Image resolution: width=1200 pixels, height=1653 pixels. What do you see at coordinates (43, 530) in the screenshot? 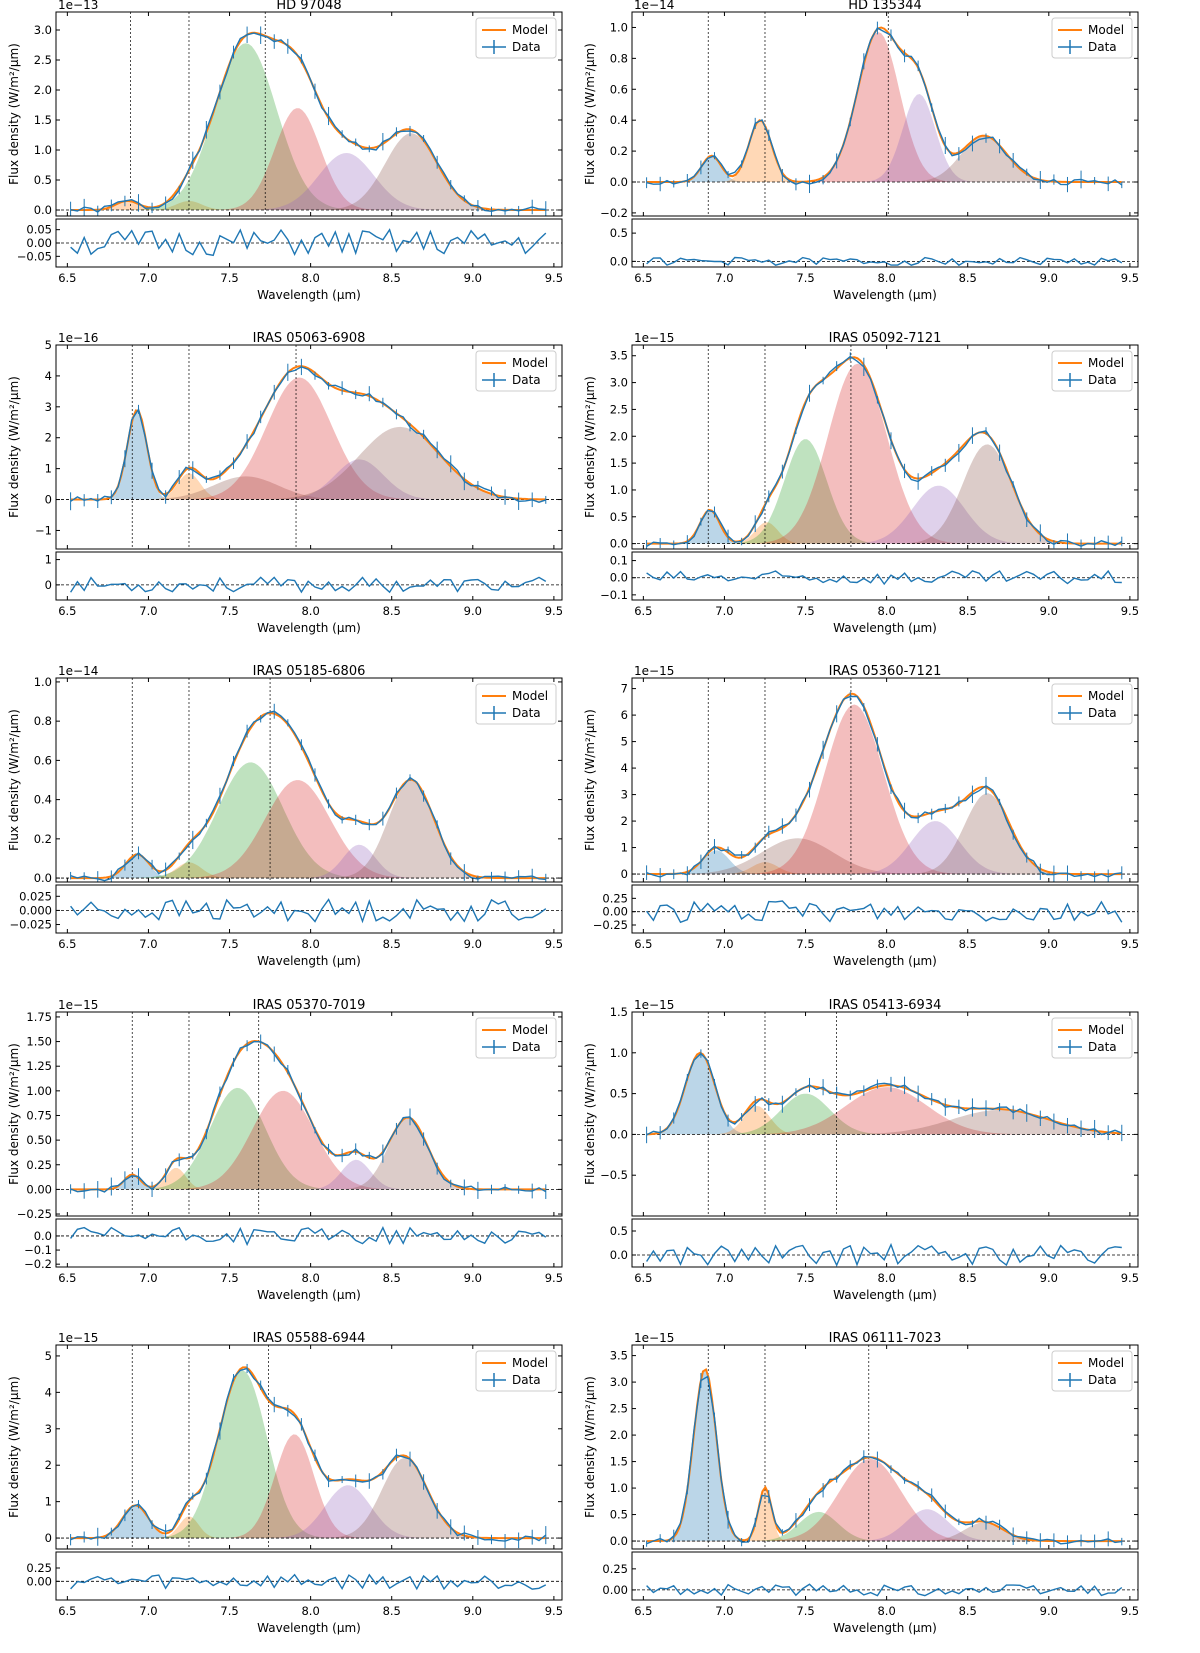
I see `y-tick-label: −1` at bounding box center [43, 530].